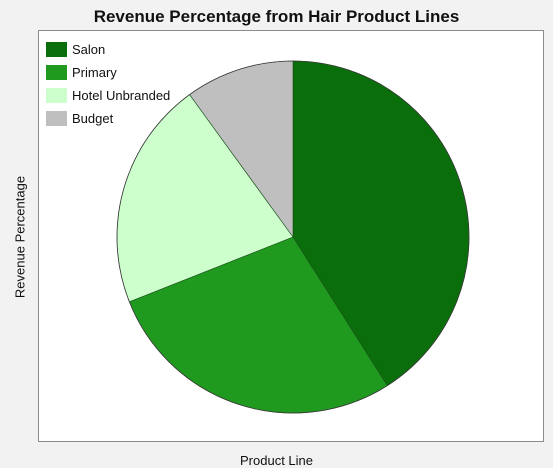 Image resolution: width=553 pixels, height=468 pixels. Describe the element at coordinates (276, 460) in the screenshot. I see `x-axis-label: Product Line` at that location.